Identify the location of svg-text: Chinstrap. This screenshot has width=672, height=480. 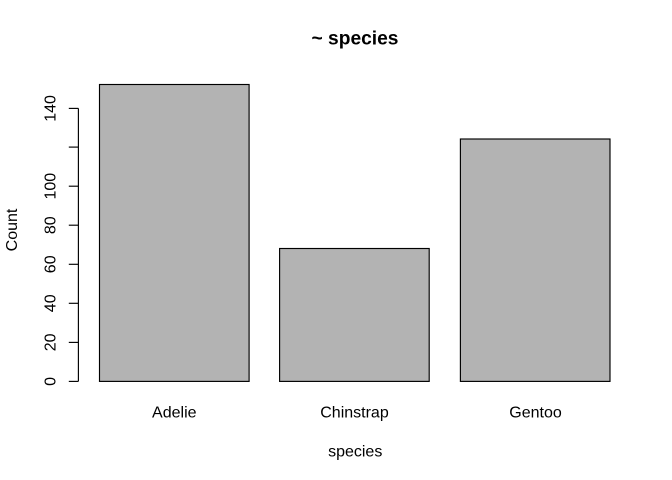
(354, 412).